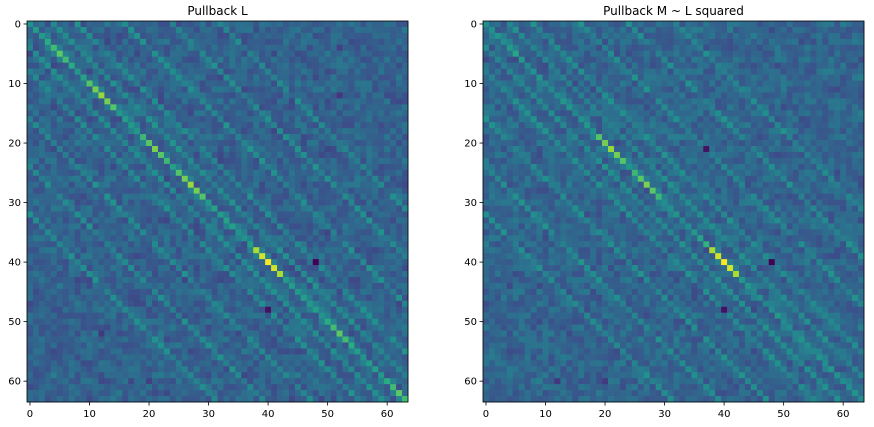  Describe the element at coordinates (268, 414) in the screenshot. I see `x-tick-label: 40` at that location.